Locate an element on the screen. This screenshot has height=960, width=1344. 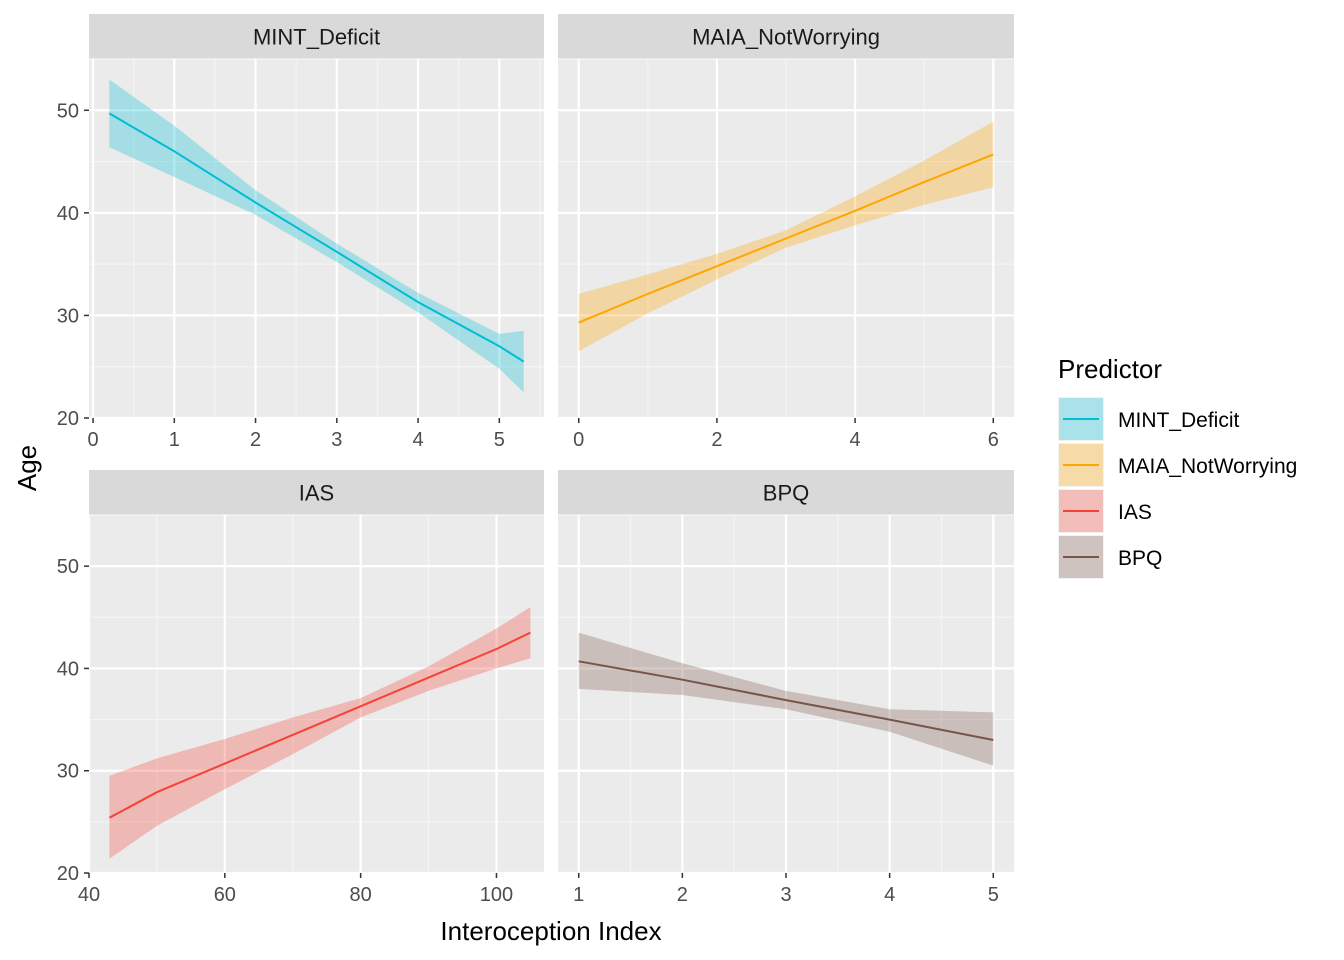
x-tick-label: 40 is located at coordinates (89, 895).